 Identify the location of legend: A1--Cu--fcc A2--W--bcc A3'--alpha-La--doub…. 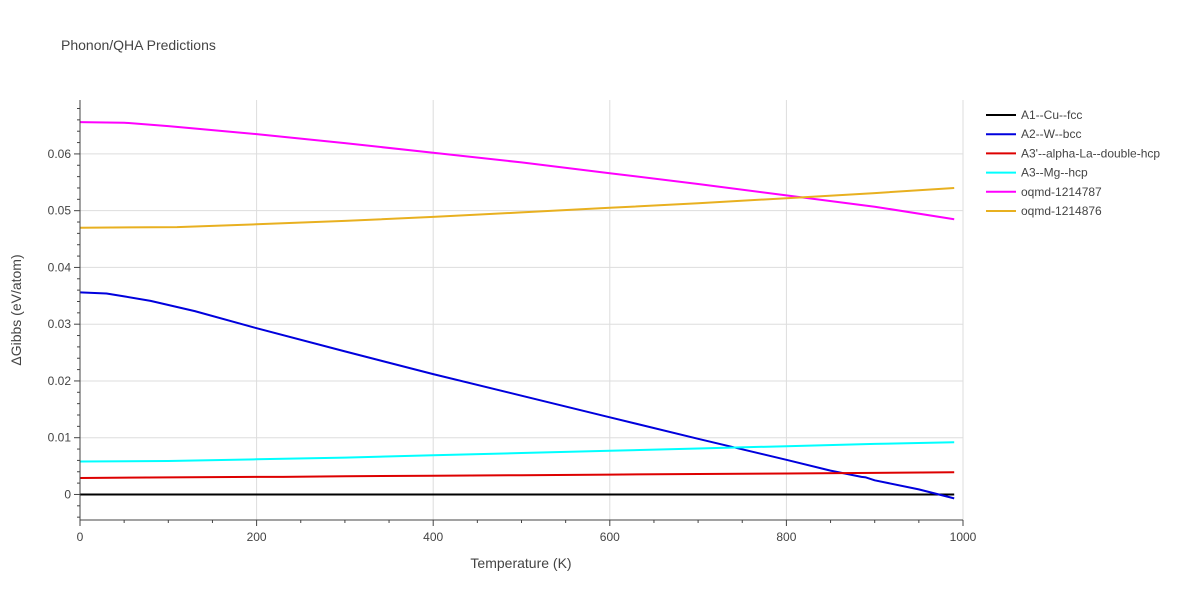
(1073, 163).